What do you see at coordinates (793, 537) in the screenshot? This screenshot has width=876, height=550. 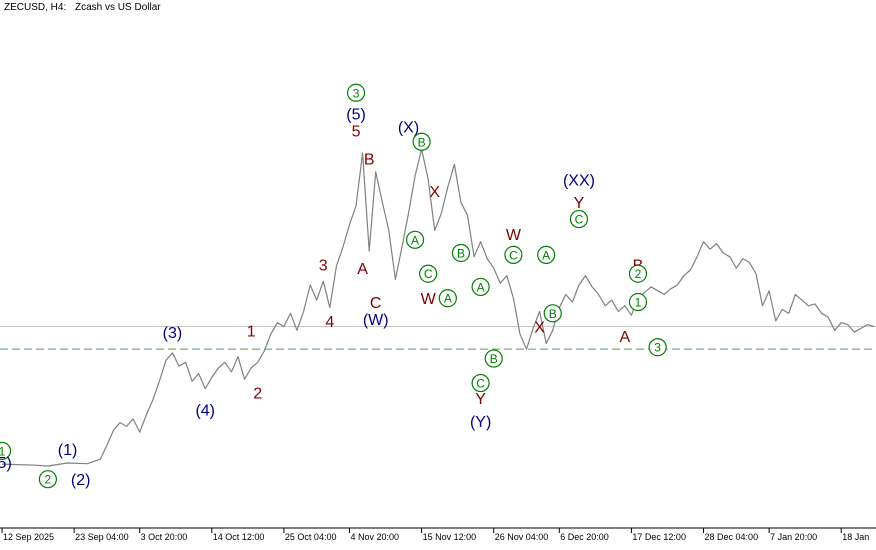 I see `x-tick-label: 7 Jan 20:00` at bounding box center [793, 537].